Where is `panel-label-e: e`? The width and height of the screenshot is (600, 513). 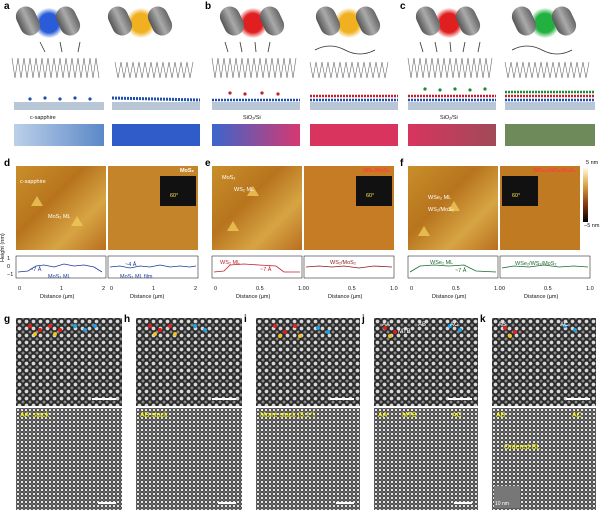
panel-label-e: e is located at coordinates (208, 163).